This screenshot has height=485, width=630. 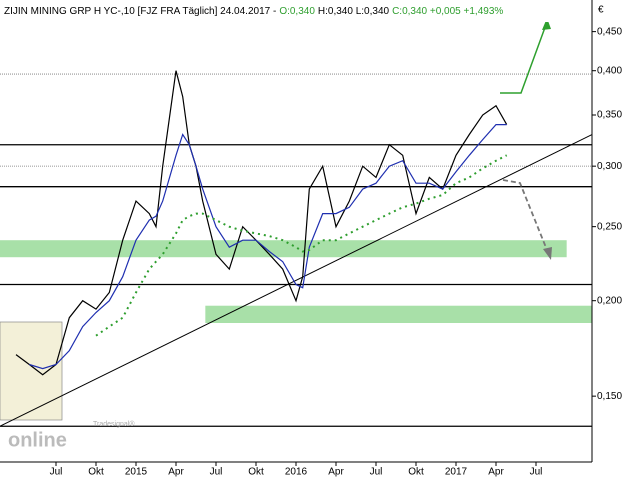 I want to click on y-tick-label: 0,250, so click(x=609, y=226).